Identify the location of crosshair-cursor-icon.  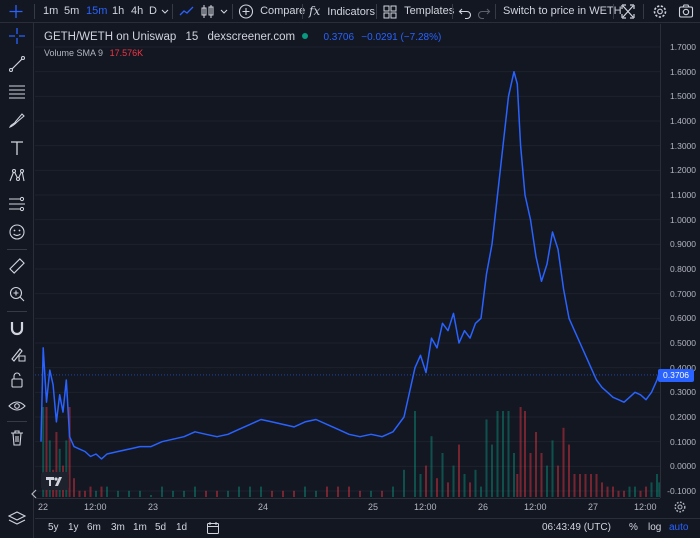
(17, 36).